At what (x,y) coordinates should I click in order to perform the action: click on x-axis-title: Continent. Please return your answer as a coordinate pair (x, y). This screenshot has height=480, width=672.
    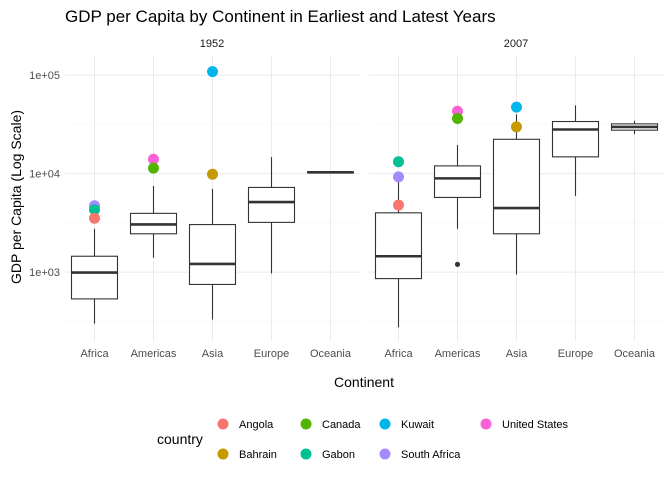
    Looking at the image, I should click on (364, 382).